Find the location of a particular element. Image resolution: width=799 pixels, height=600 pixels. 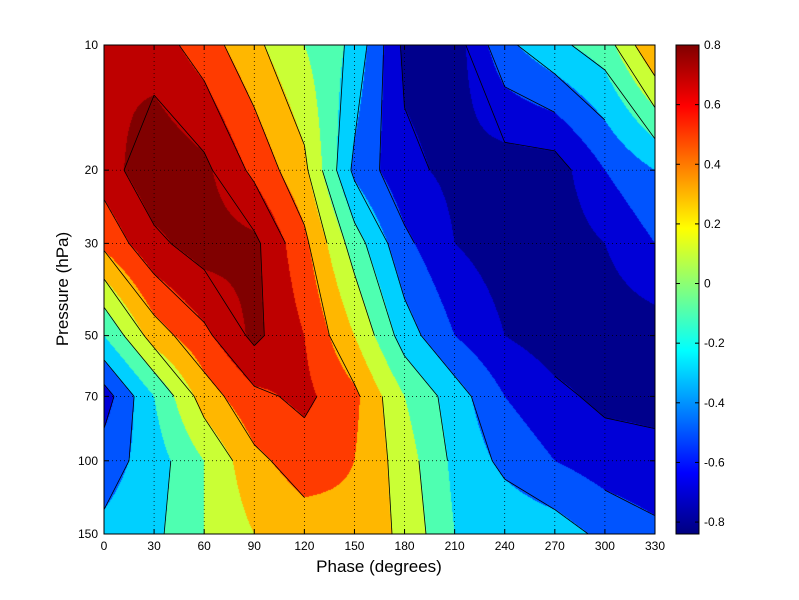

x-tick-label: 90 is located at coordinates (255, 546).